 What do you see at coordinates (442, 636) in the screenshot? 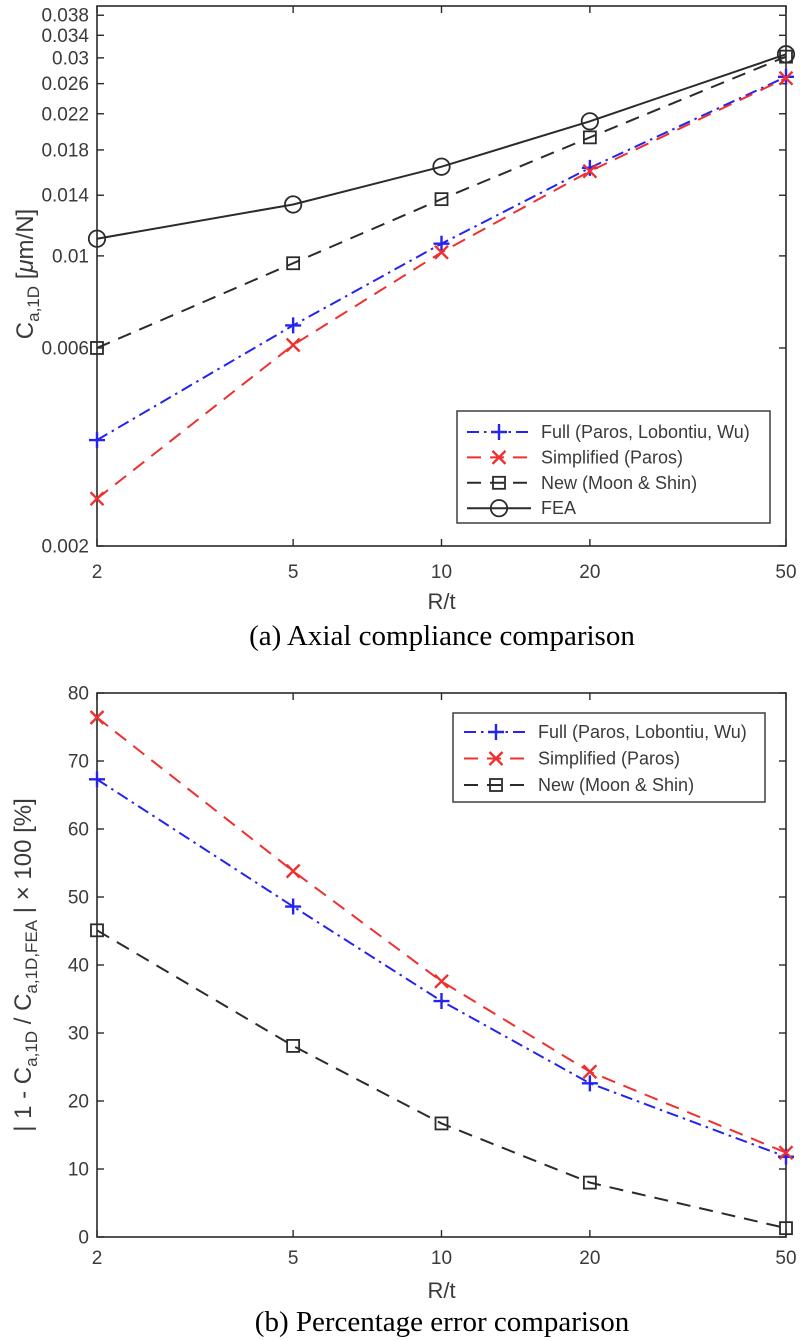
I see `caption-axial-compliance: (a) Axial compliance comparison` at bounding box center [442, 636].